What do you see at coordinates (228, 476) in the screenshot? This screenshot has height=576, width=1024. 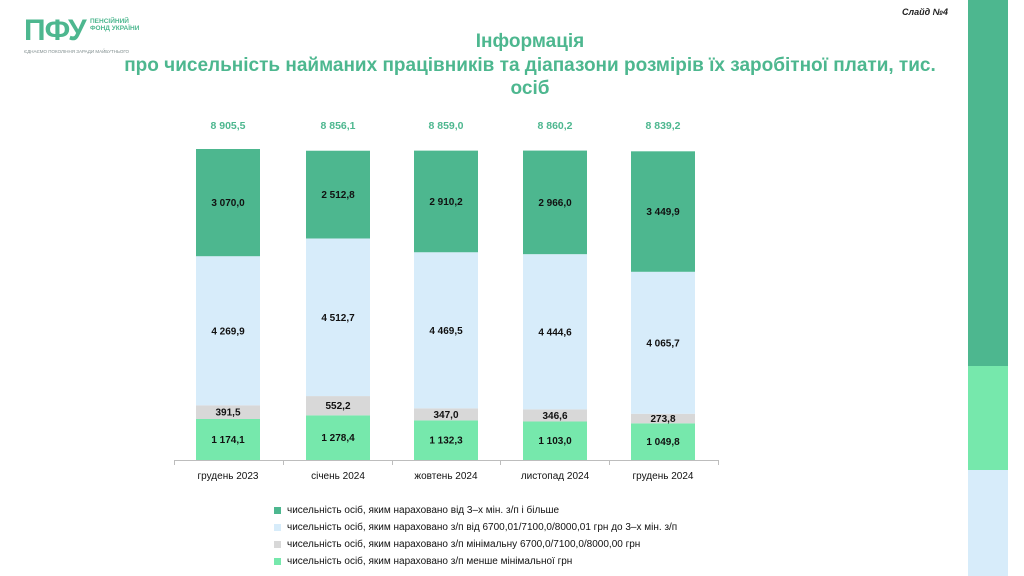 I see `x-tick-label: грудень 2023` at bounding box center [228, 476].